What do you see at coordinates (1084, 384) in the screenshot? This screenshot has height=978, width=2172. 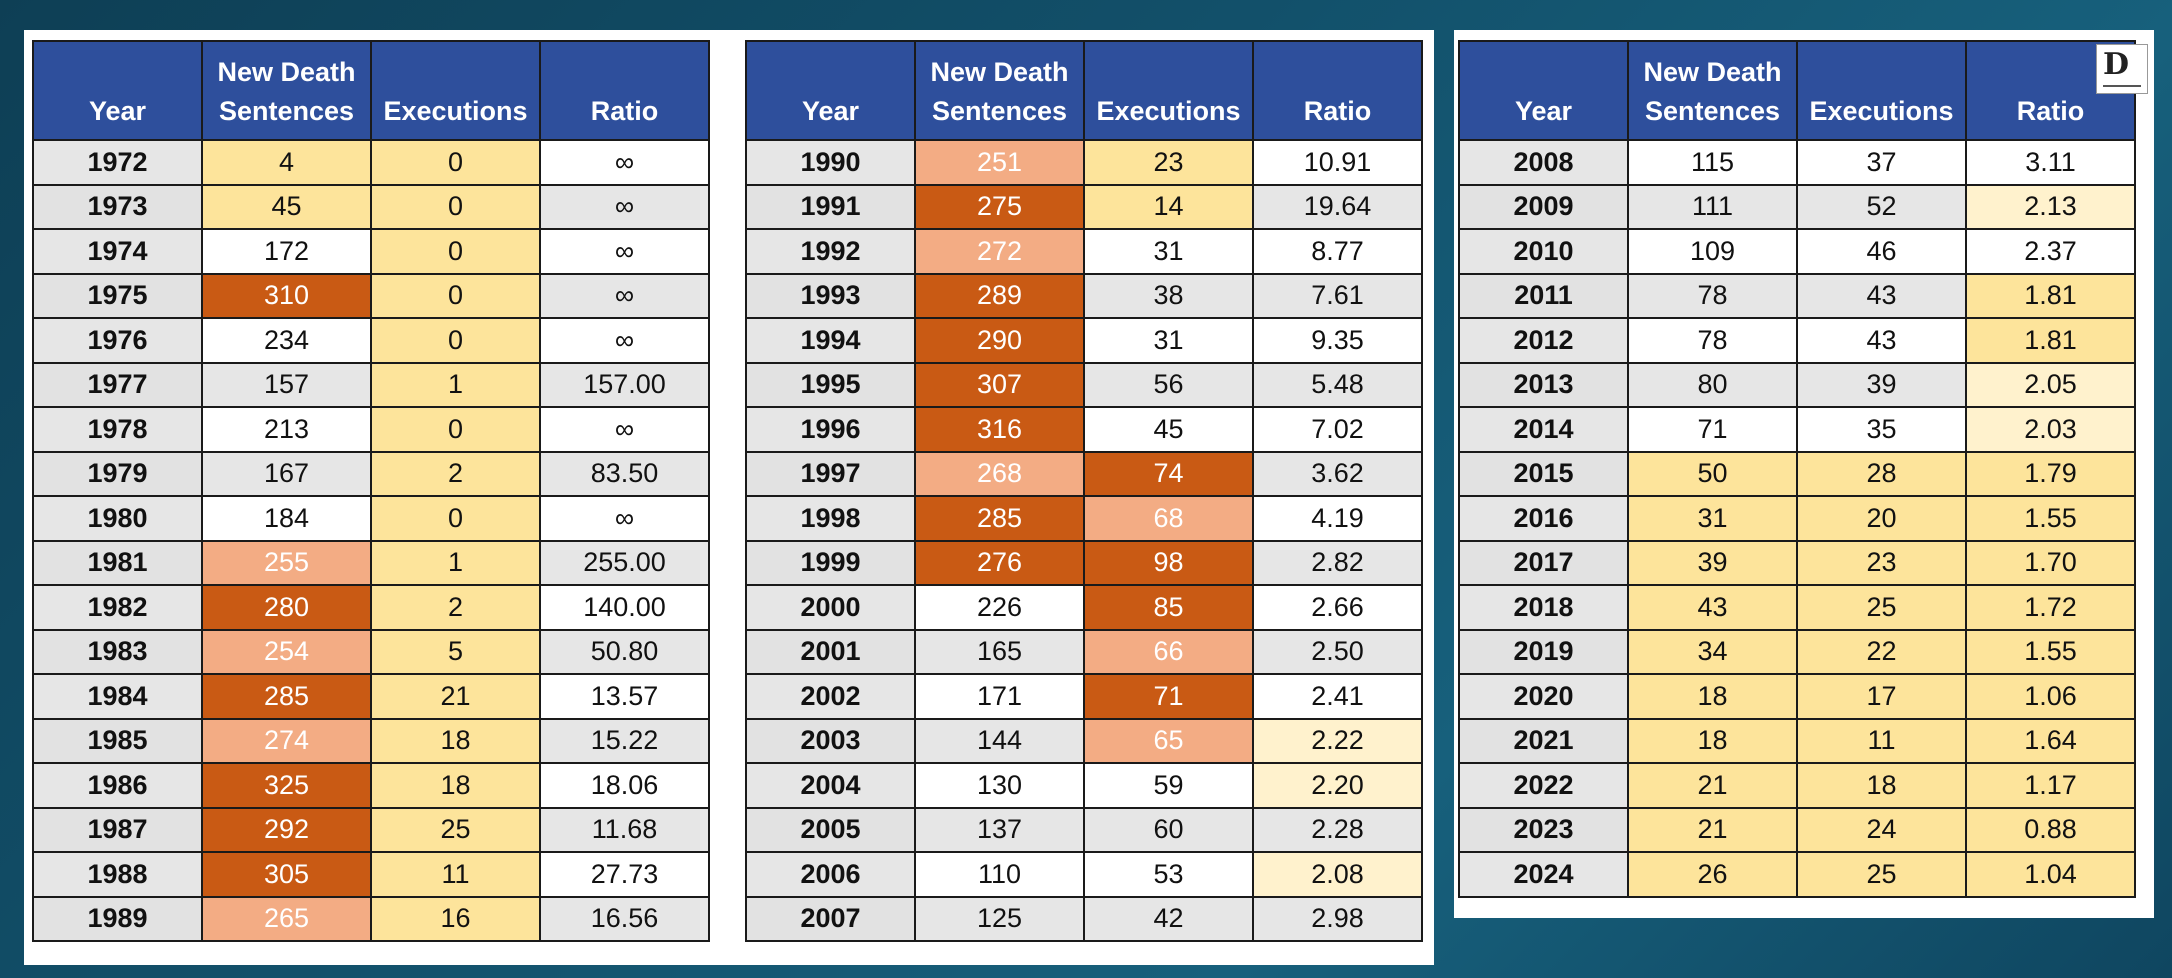 I see `table-row: 1995 307 56 5.48` at bounding box center [1084, 384].